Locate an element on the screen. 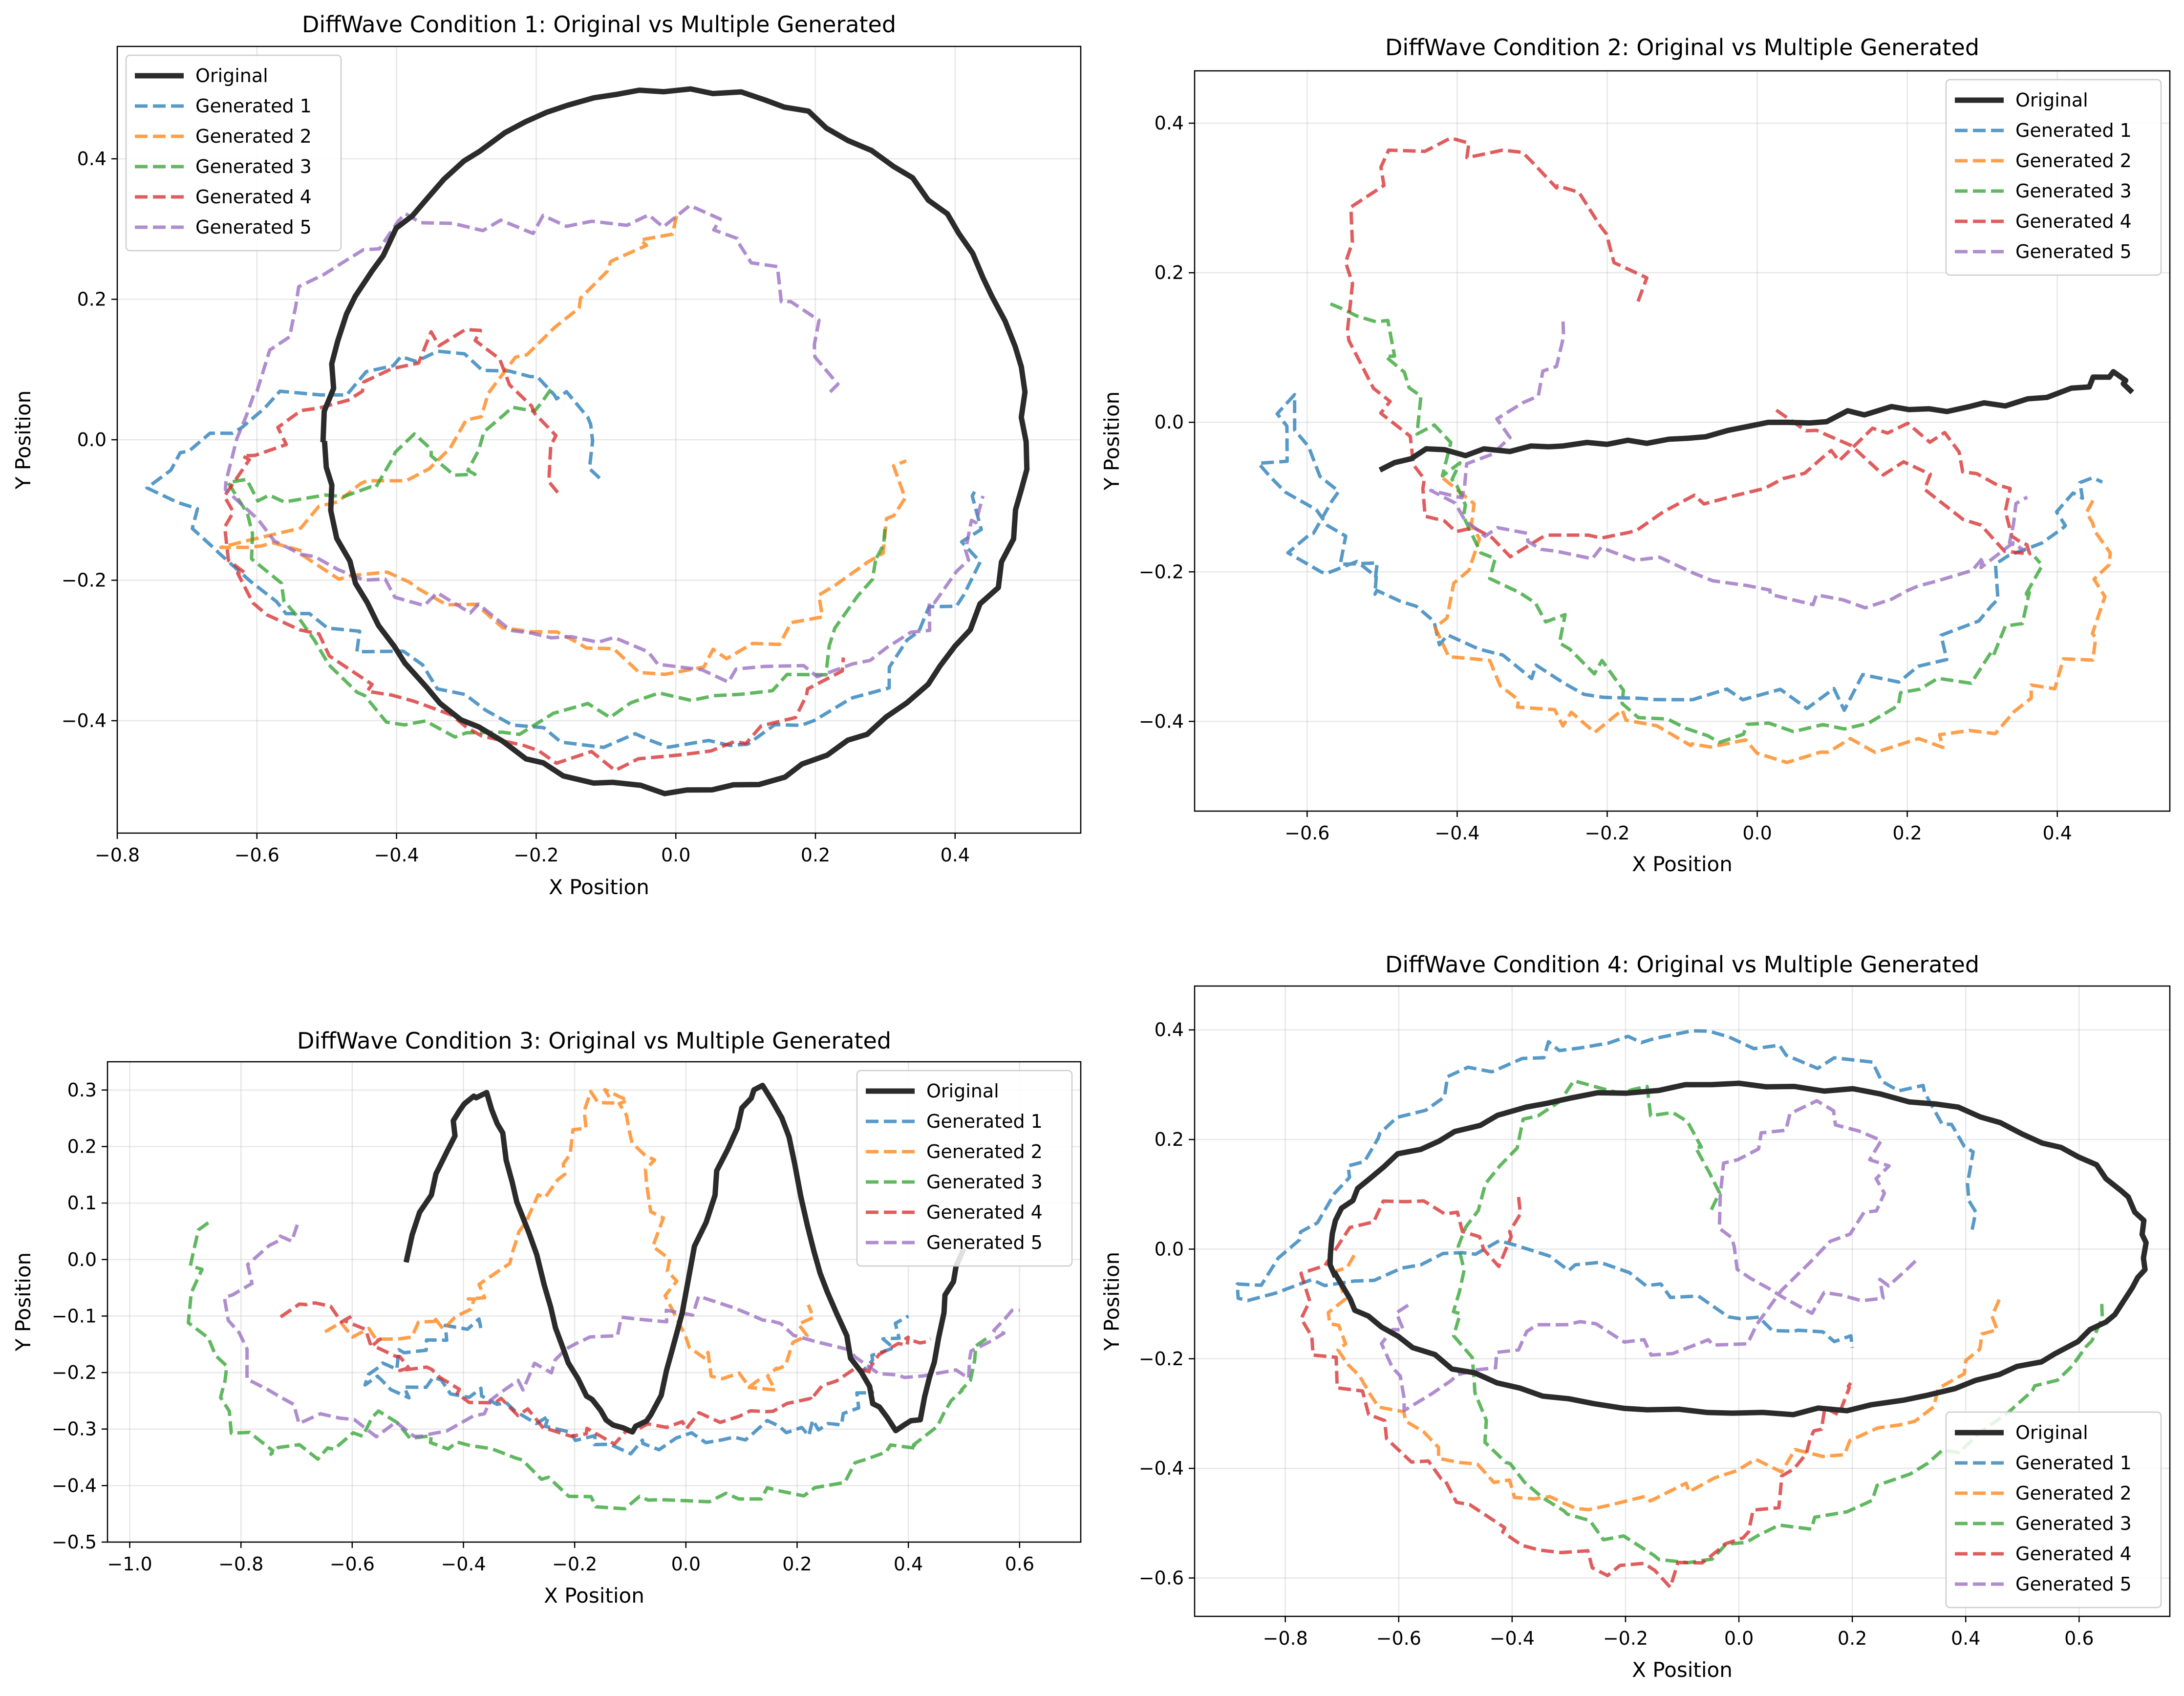 The height and width of the screenshot is (1696, 2184). subplot-2-xlabel: X Position is located at coordinates (1682, 864).